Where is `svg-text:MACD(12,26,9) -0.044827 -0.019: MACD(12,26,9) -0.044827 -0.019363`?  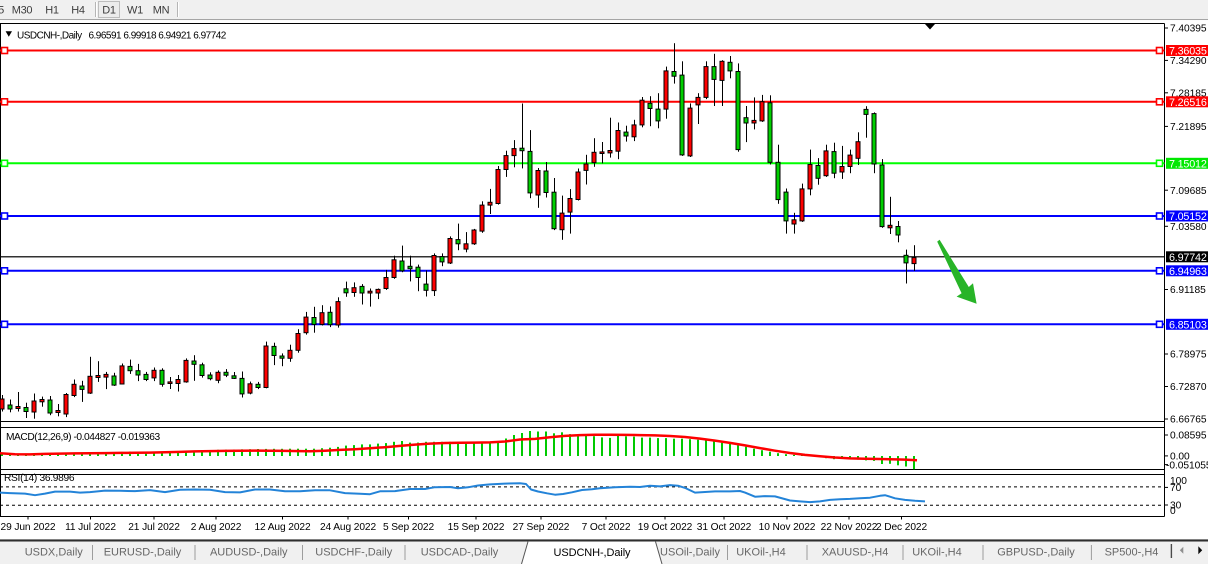 svg-text:MACD(12,26,9) -0.044827 -0.019: MACD(12,26,9) -0.044827 -0.019363 is located at coordinates (83, 437).